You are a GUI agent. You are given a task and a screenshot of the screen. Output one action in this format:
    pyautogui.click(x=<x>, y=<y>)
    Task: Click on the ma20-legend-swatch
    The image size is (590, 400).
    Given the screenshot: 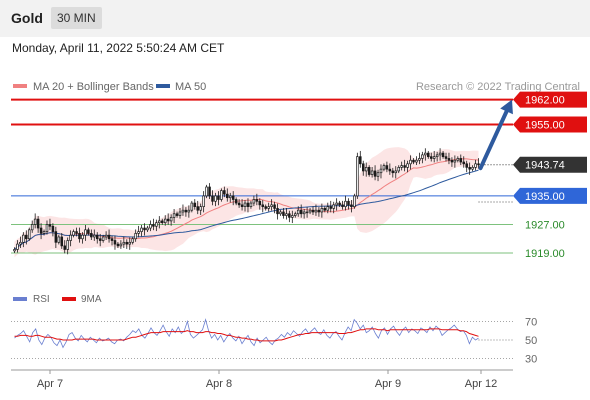 What is the action you would take?
    pyautogui.click(x=20, y=86)
    